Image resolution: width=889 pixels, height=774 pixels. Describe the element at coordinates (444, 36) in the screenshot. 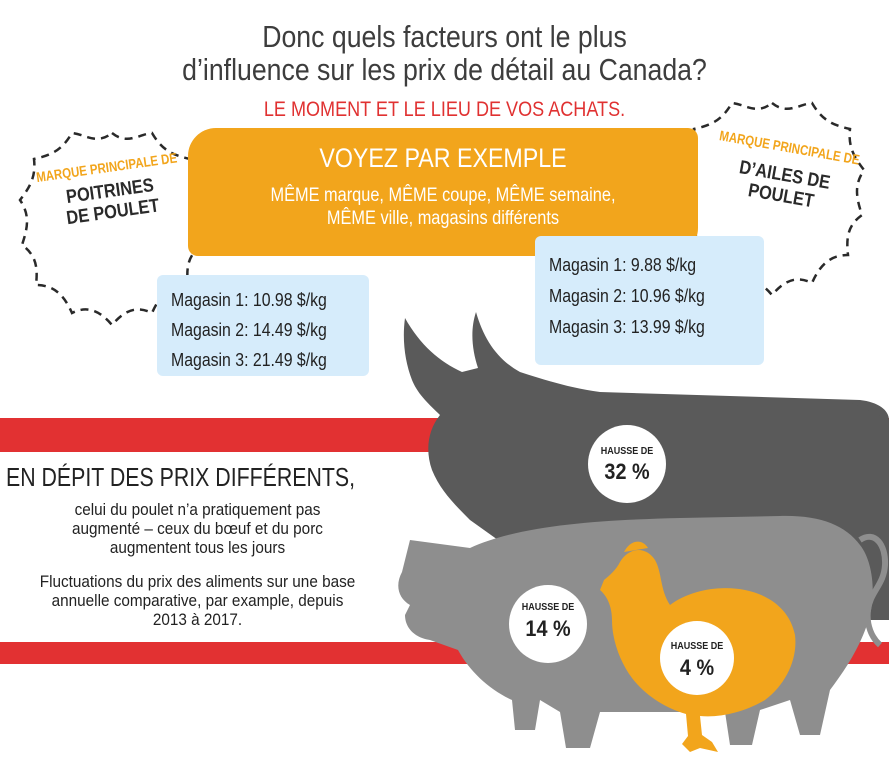

I see `title-line-1: Donc quels facteurs ont le plus` at that location.